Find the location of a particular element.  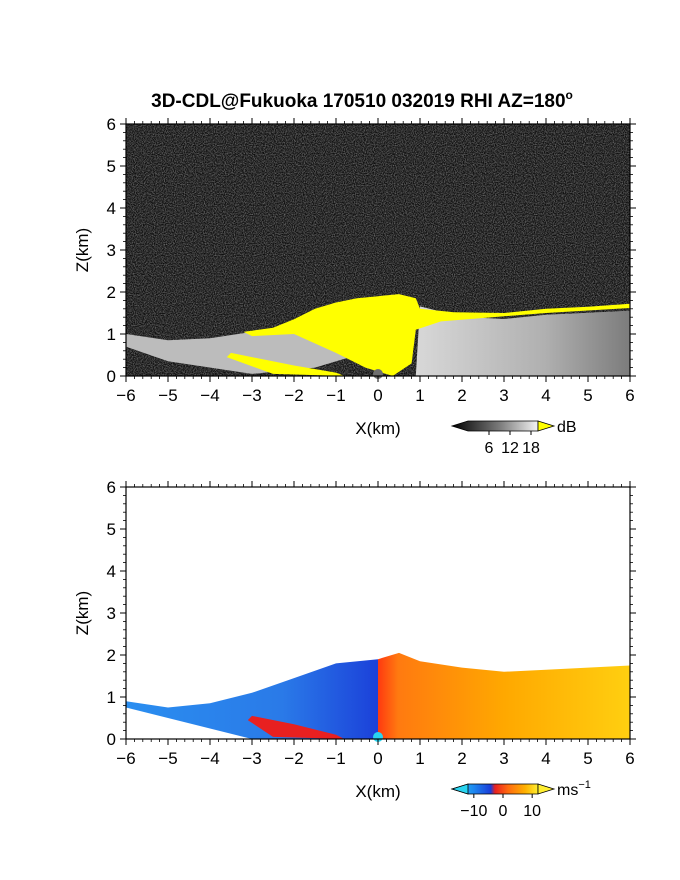

velocity-colorbar-tick-label: 0 is located at coordinates (503, 811).